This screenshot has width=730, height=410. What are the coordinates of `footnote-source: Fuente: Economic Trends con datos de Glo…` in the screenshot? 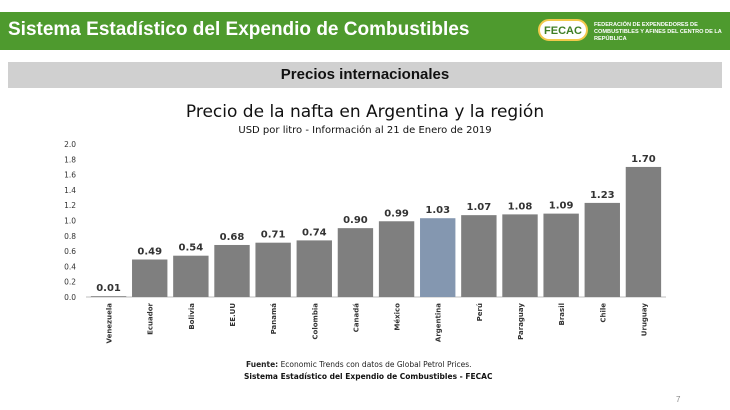 It's located at (359, 364).